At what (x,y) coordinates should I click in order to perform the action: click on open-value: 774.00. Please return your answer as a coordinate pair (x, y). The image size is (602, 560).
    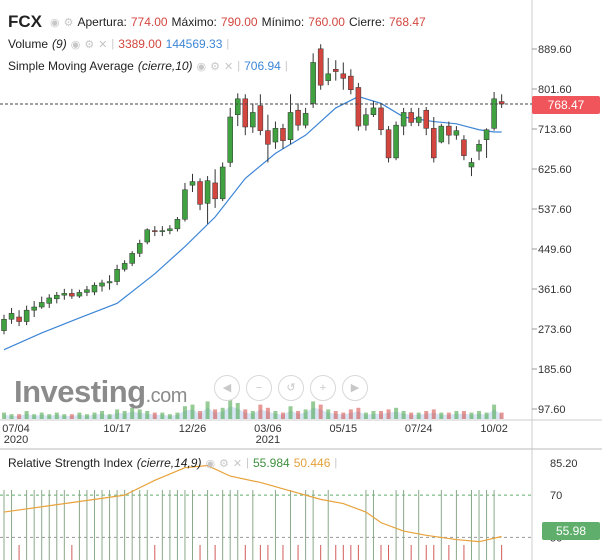
    Looking at the image, I should click on (149, 22).